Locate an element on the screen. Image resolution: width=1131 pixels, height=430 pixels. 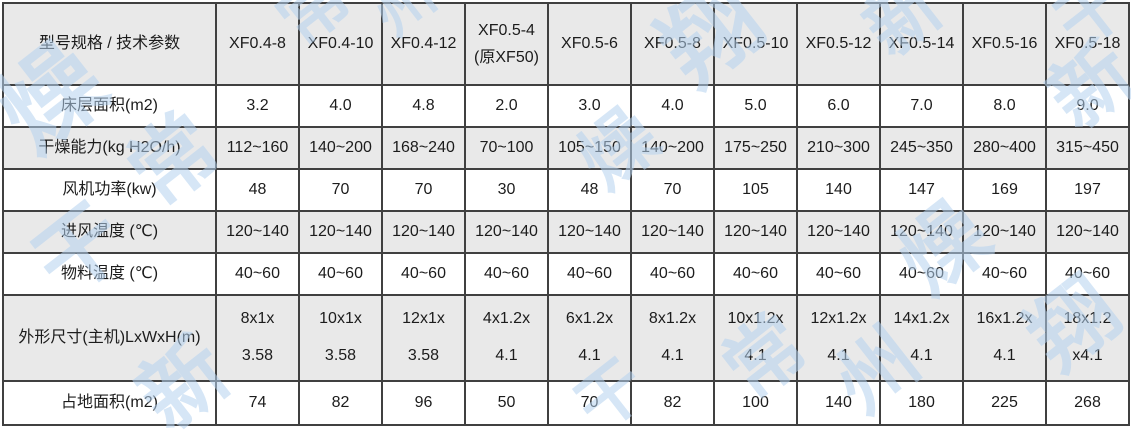
value-cell: 70~100 is located at coordinates (506, 148).